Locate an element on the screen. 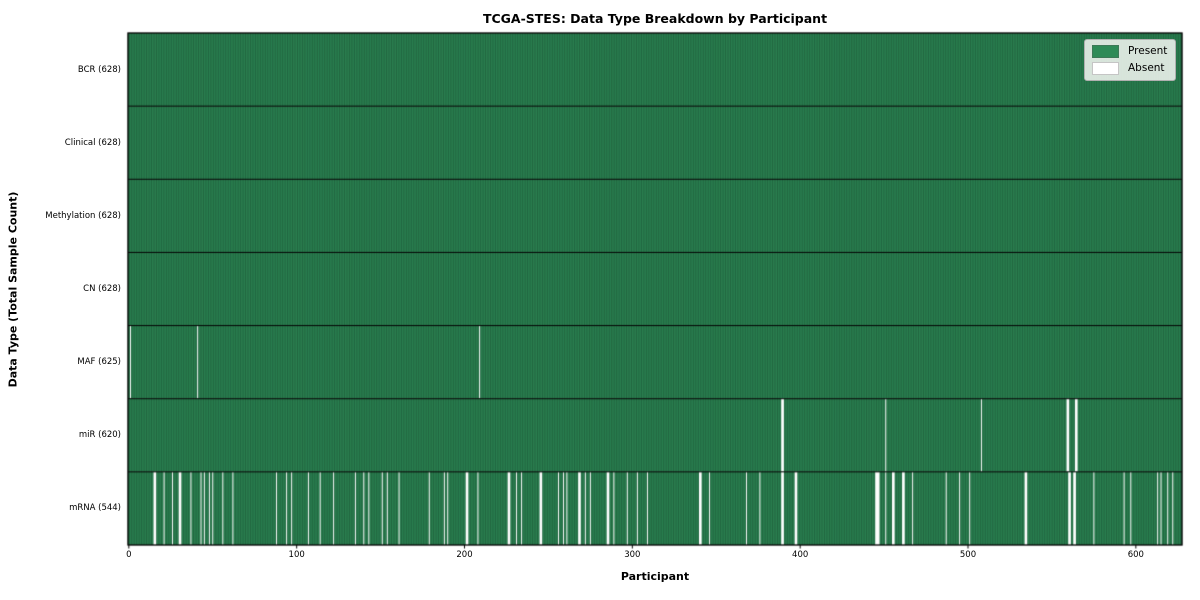 Image resolution: width=1200 pixels, height=600 pixels. y-tick-label: Methylation (628) is located at coordinates (83, 215).